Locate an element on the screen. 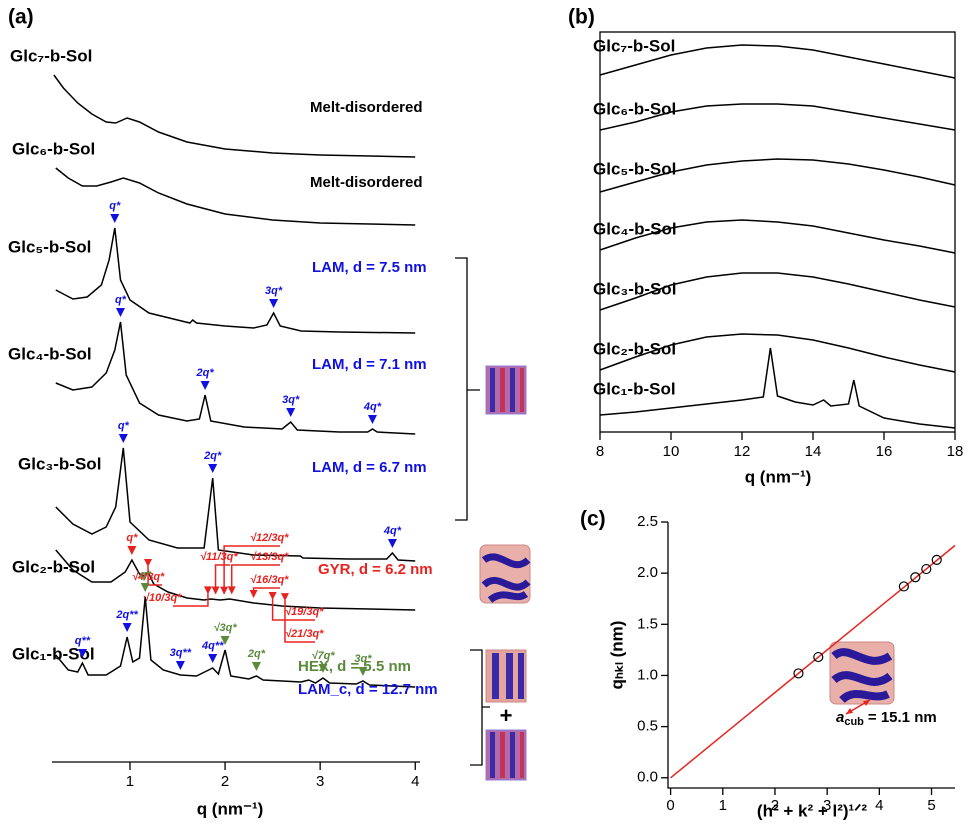  phase-annotation: LAM, d = 7.1 nm is located at coordinates (369, 364).